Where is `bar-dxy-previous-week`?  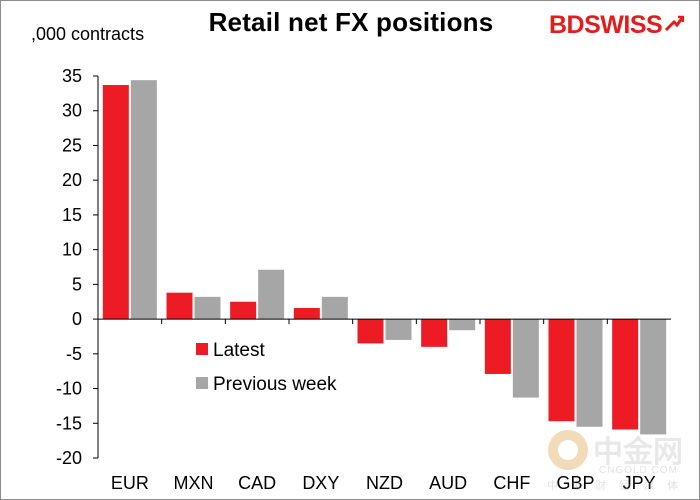 bar-dxy-previous-week is located at coordinates (334, 308).